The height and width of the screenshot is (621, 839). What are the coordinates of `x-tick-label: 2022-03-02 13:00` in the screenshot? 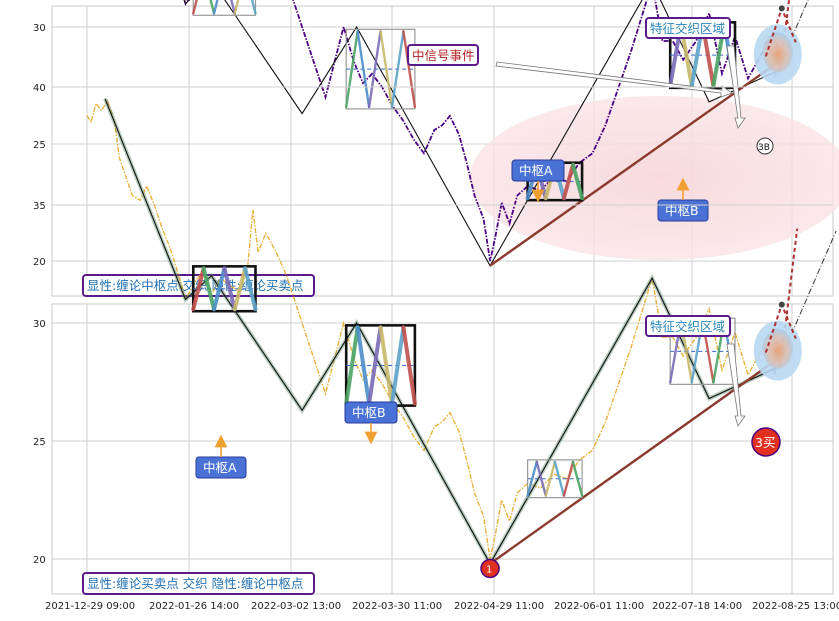 It's located at (296, 606).